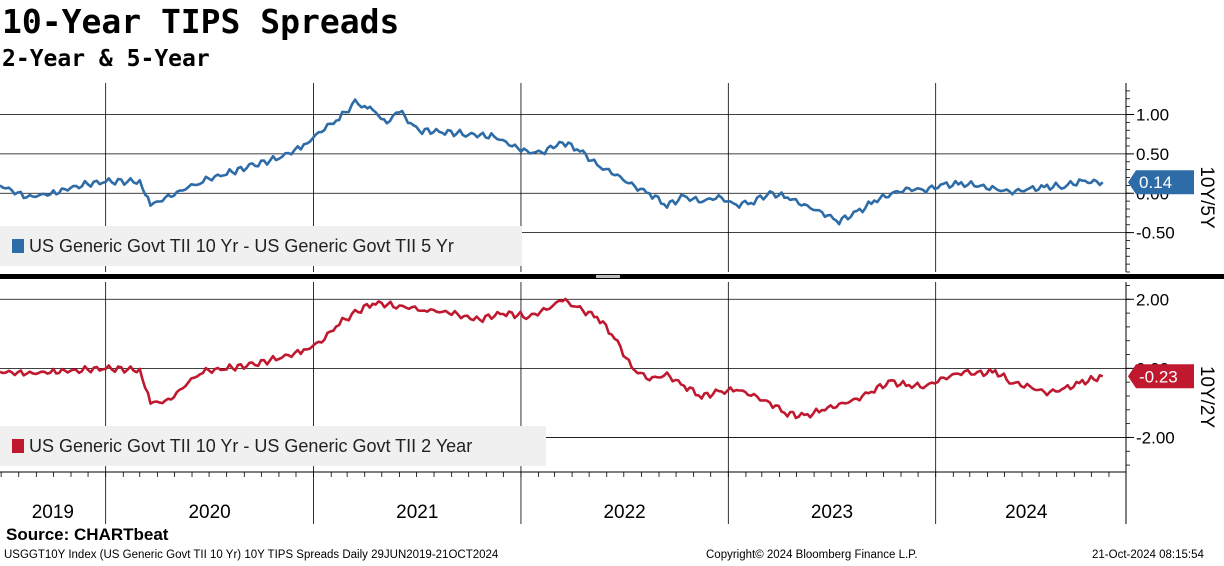 This screenshot has height=566, width=1224. I want to click on axis-title-10y2y: 10Y/2Y, so click(1206, 397).